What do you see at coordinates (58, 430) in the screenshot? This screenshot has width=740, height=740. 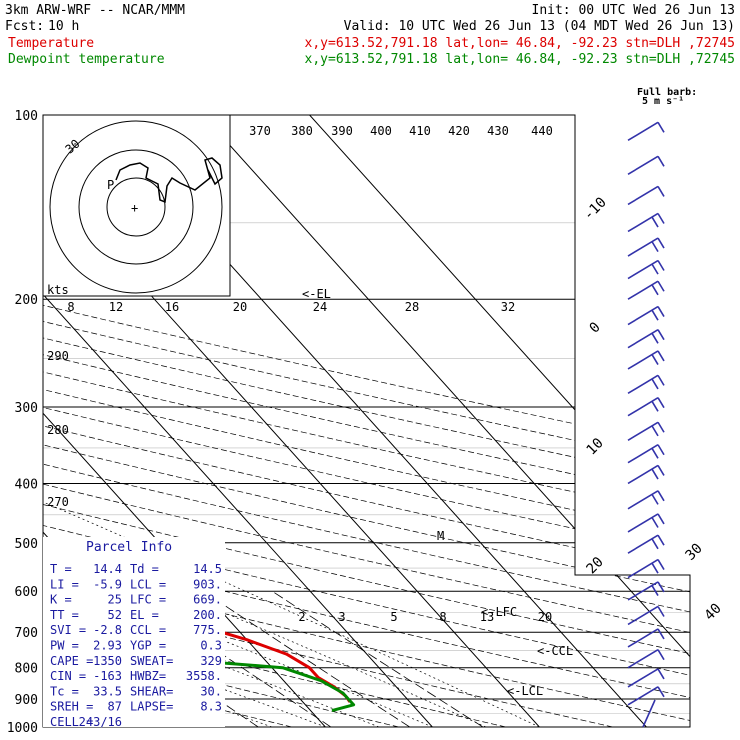 I see `theta-side-label: 280` at bounding box center [58, 430].